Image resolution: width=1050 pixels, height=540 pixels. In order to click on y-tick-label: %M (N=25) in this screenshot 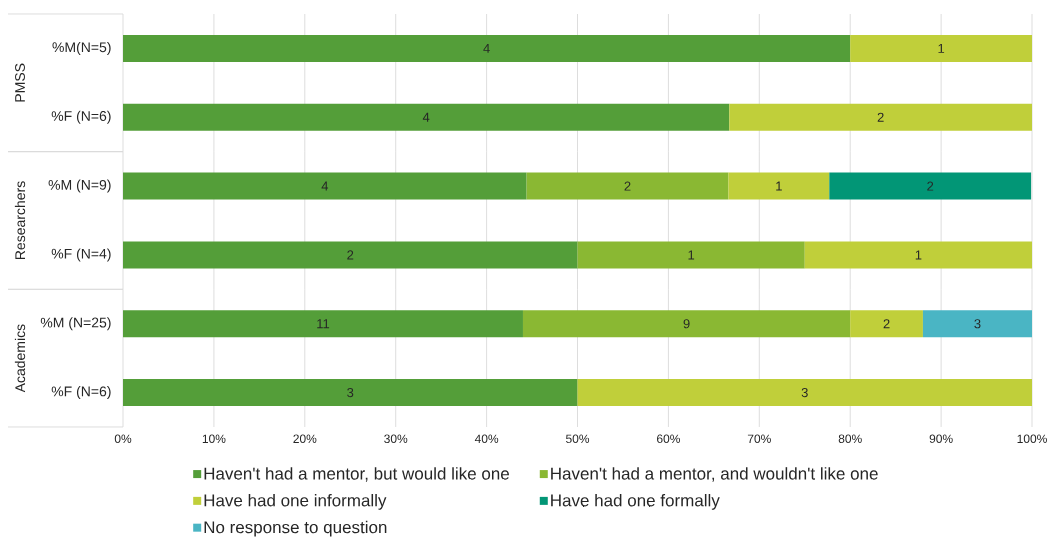, I will do `click(75, 324)`.